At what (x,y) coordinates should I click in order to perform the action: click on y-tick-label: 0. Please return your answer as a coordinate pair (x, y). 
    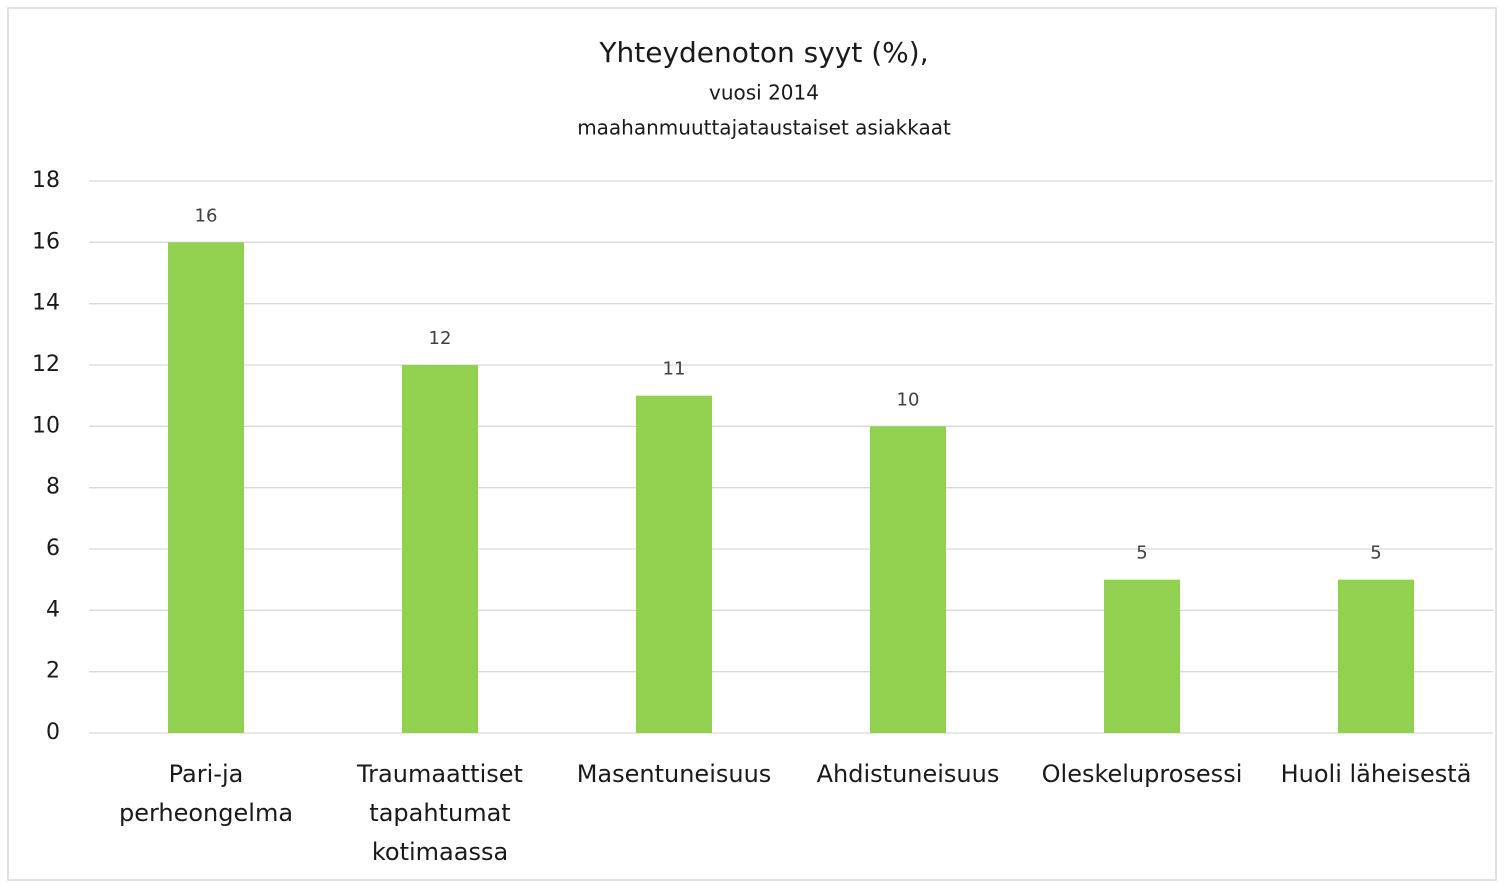
    Looking at the image, I should click on (53, 732).